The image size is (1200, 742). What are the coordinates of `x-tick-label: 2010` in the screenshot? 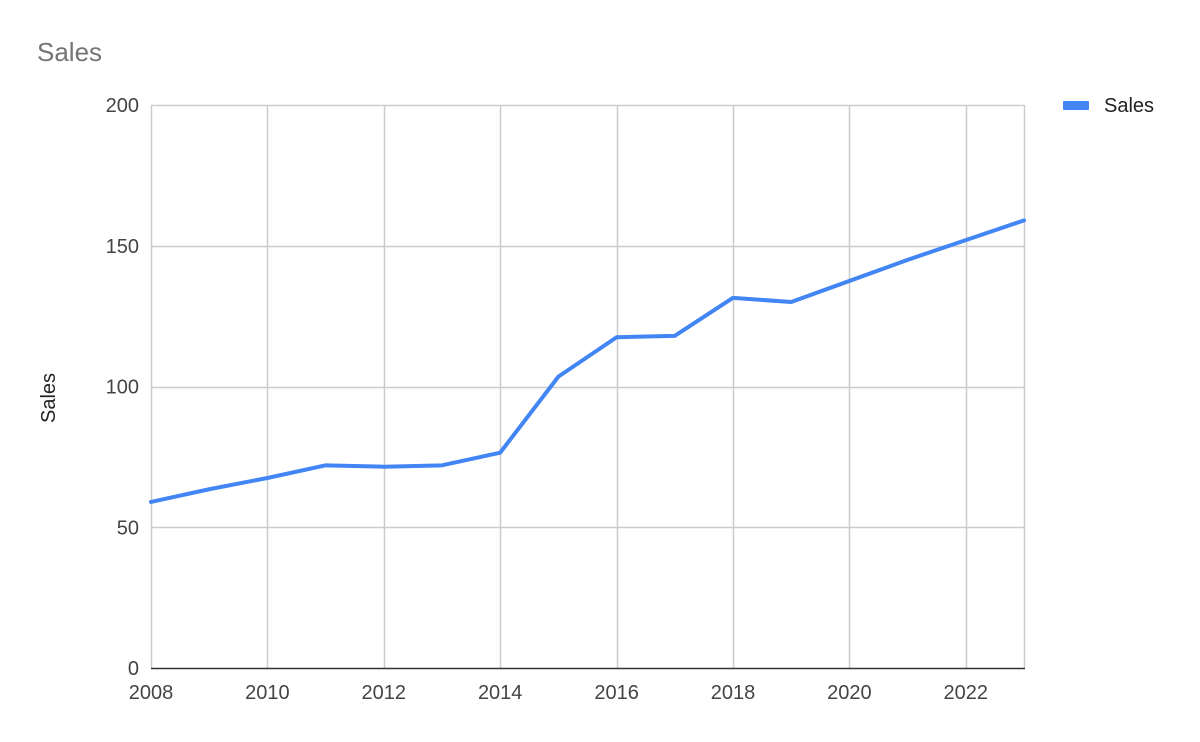 It's located at (267, 693).